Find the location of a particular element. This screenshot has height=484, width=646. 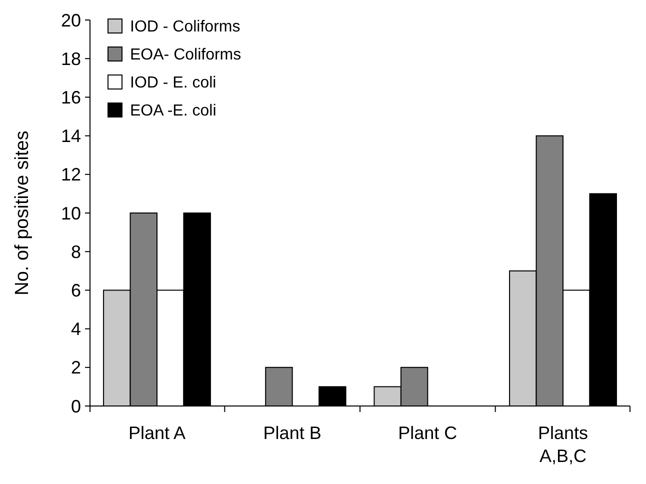

y-tick-label: 2 is located at coordinates (75, 368).